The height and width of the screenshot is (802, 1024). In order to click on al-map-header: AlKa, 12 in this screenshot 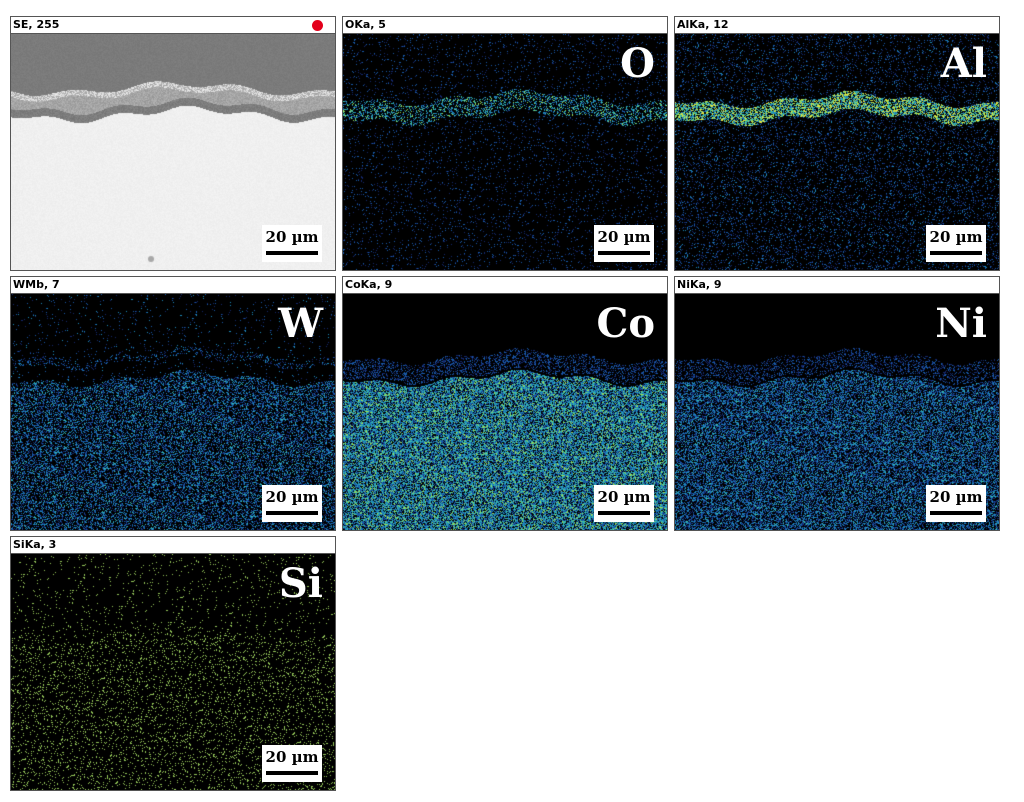, I will do `click(837, 25)`.